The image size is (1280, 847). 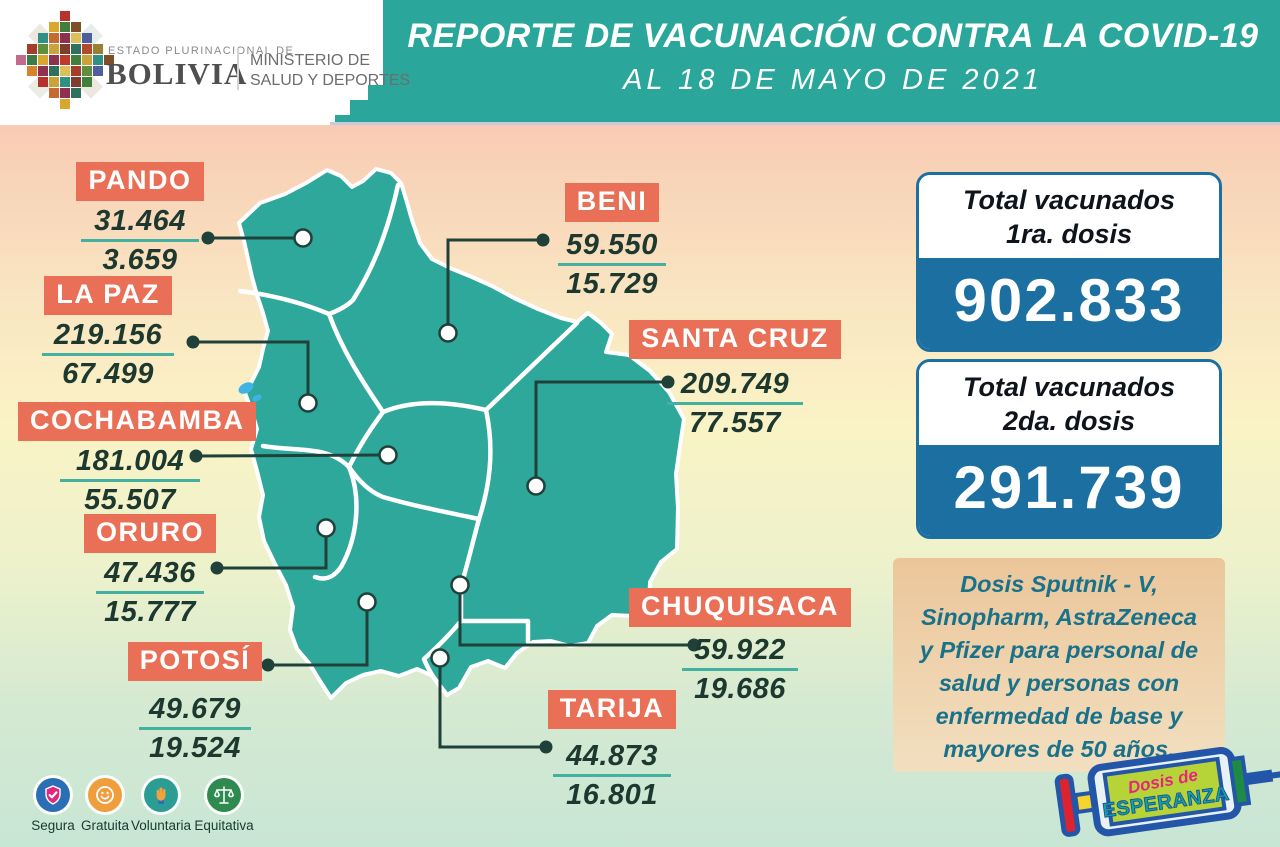 What do you see at coordinates (105, 795) in the screenshot?
I see `smiley-icon` at bounding box center [105, 795].